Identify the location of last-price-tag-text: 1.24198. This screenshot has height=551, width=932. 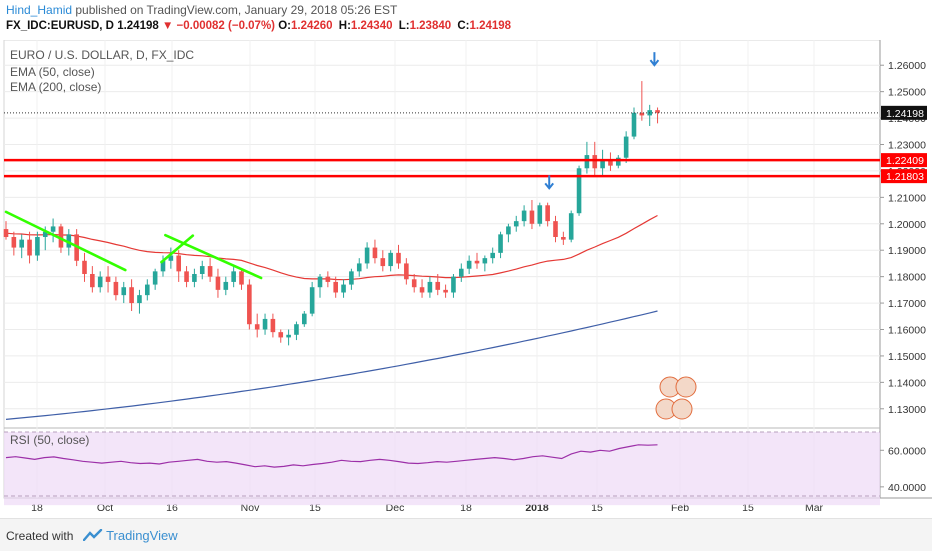
(905, 114).